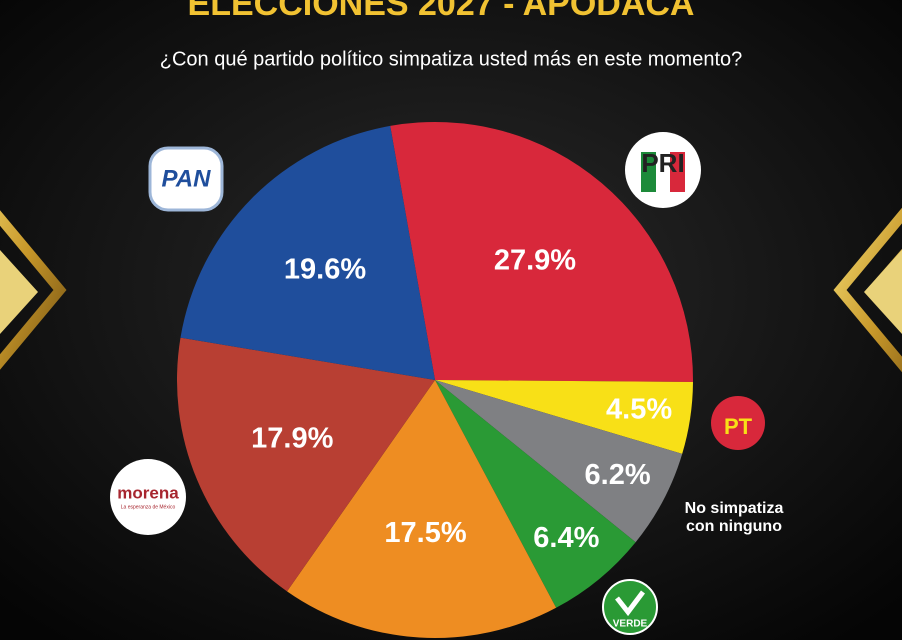  Describe the element at coordinates (33, 290) in the screenshot. I see `decor-left` at that location.